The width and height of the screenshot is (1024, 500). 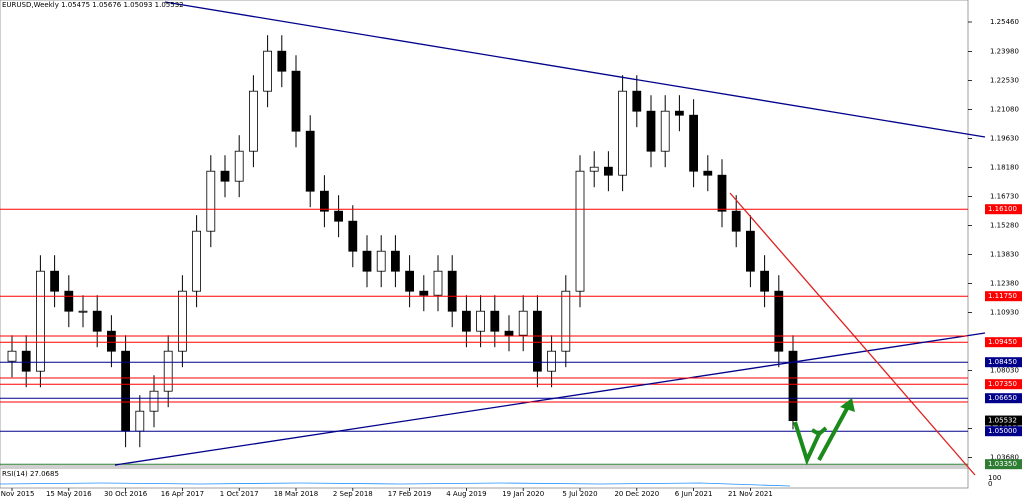 I want to click on x-tick-label: 18 Mar 2018, so click(x=296, y=494).